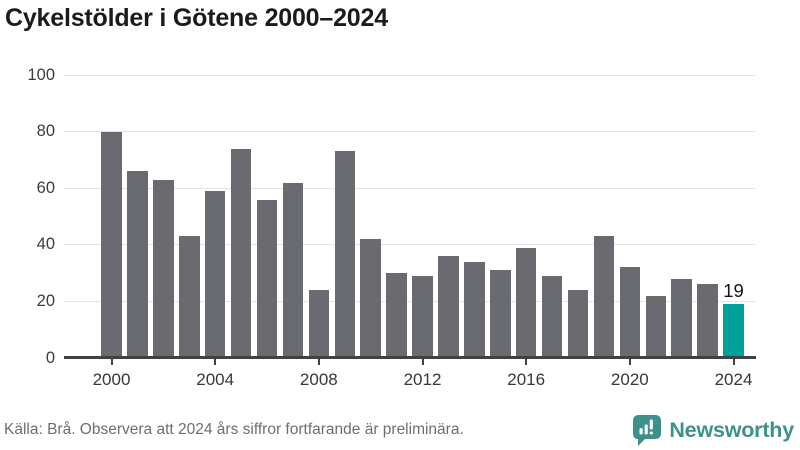 This screenshot has height=450, width=800. Describe the element at coordinates (241, 253) in the screenshot. I see `bar-2005` at that location.